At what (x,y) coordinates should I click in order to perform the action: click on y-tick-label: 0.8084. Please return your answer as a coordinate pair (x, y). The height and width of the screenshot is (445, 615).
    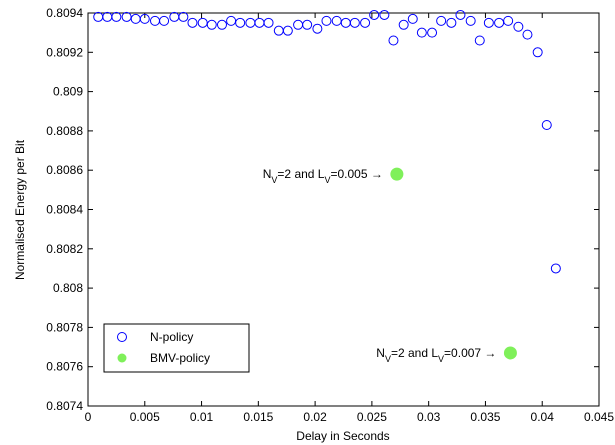
    Looking at the image, I should click on (64, 210).